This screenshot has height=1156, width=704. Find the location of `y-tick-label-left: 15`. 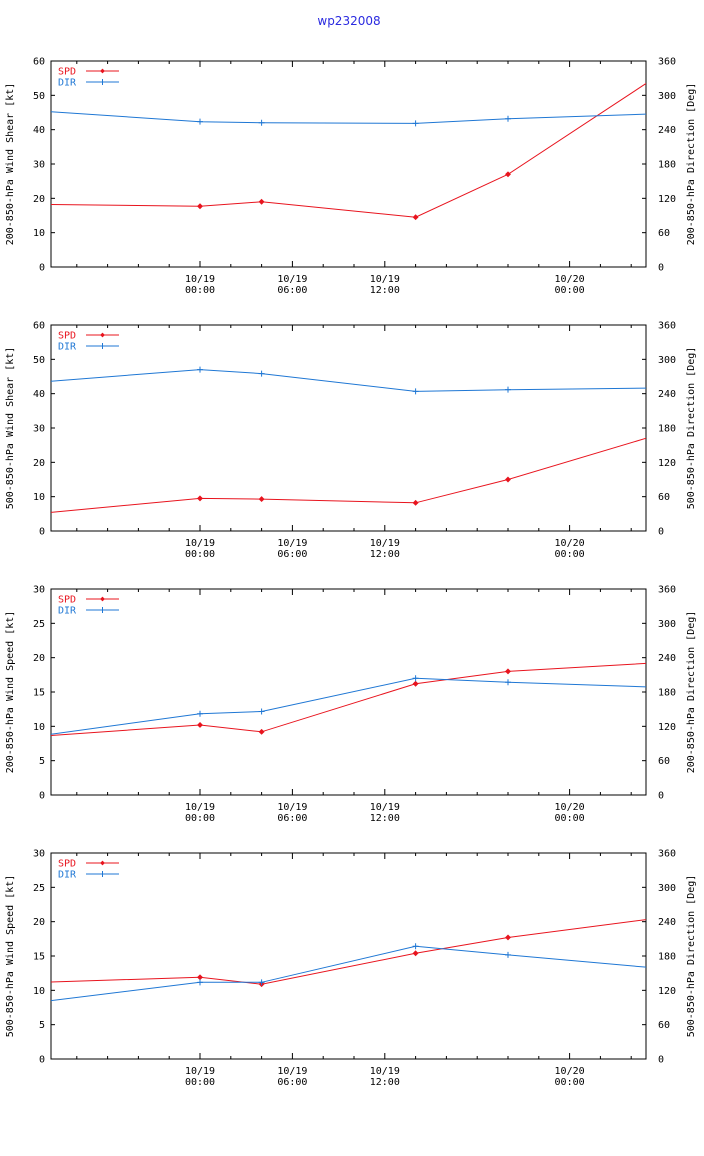

y-tick-label-left: 15 is located at coordinates (39, 957).